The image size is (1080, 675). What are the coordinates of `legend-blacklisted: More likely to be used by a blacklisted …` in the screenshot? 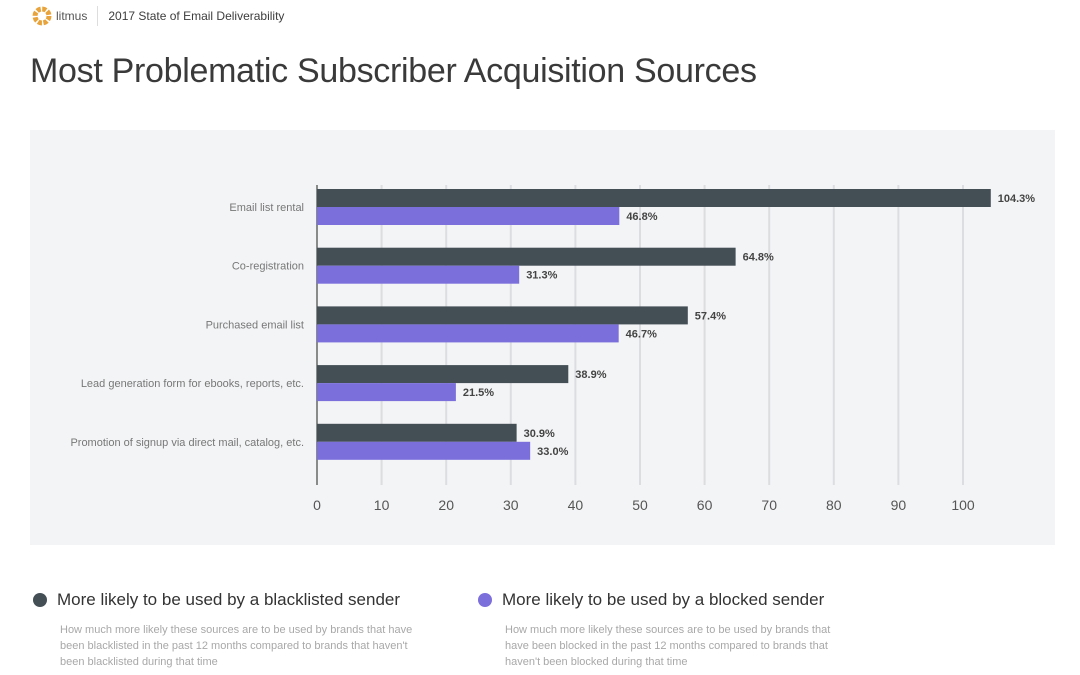 It's located at (233, 630).